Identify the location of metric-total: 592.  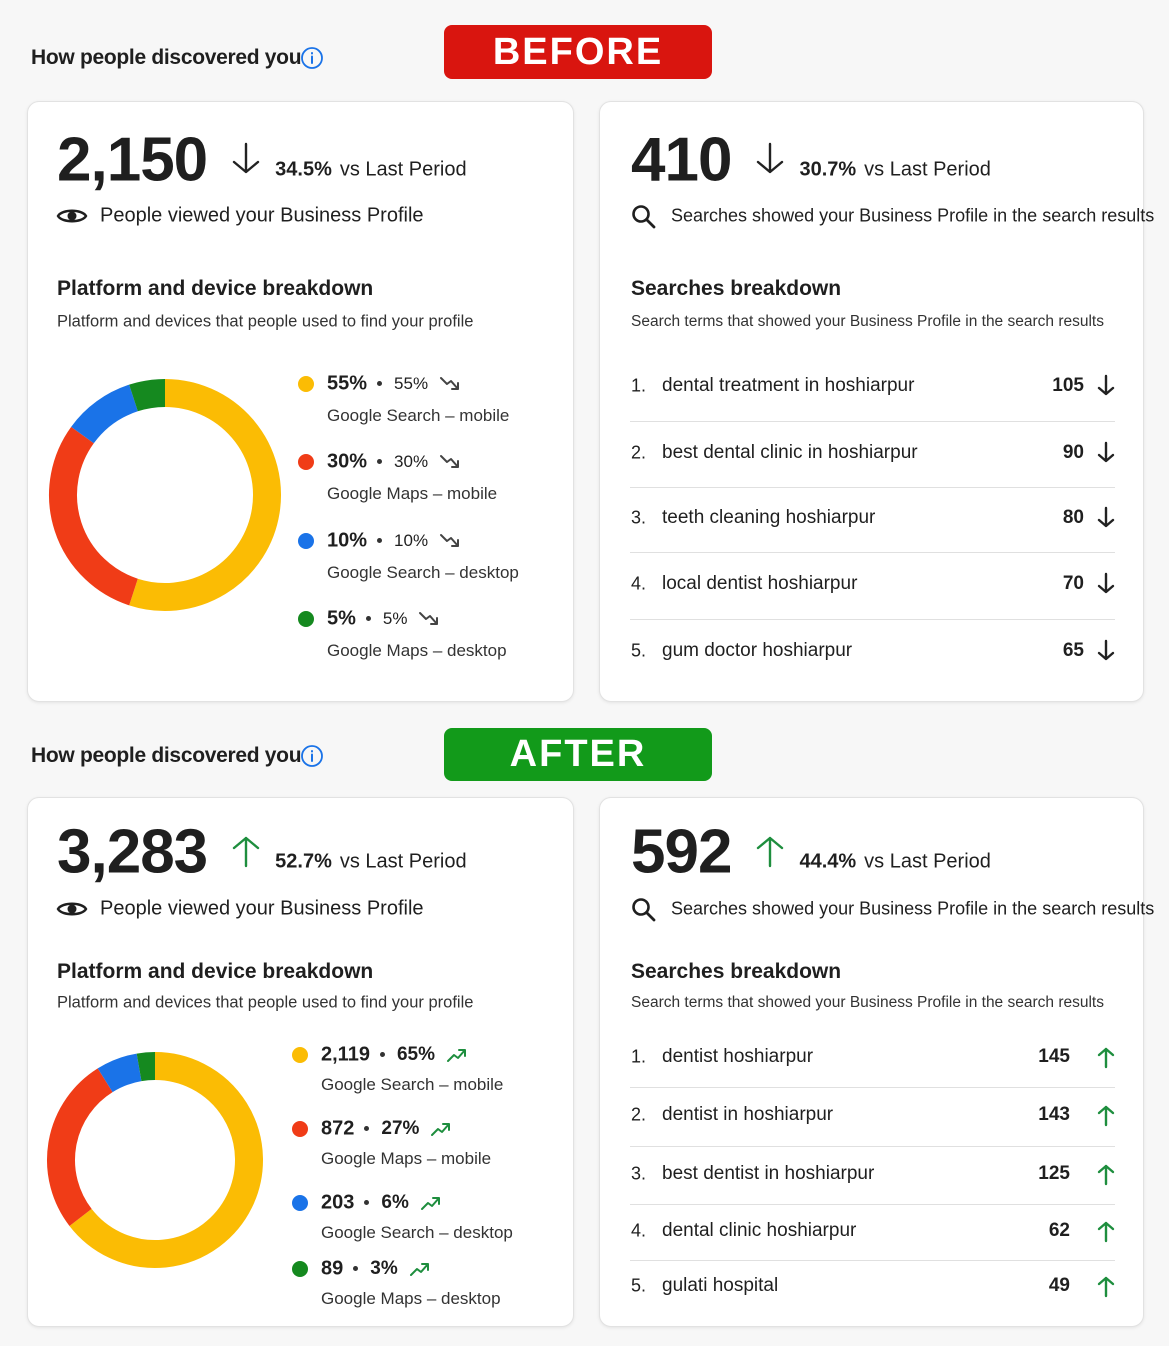
(681, 852).